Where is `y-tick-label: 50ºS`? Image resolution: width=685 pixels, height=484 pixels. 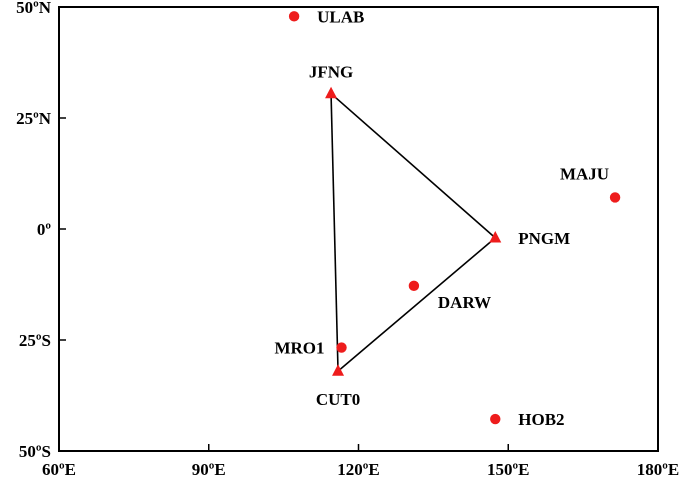
y-tick-label: 50ºS is located at coordinates (35, 451).